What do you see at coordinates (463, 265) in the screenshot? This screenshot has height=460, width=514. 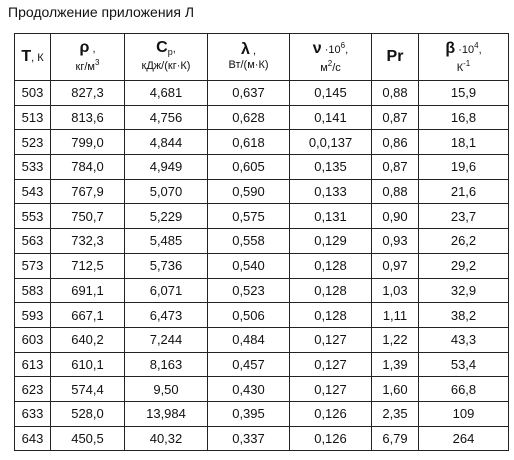 I see `table-cell: 29,2` at bounding box center [463, 265].